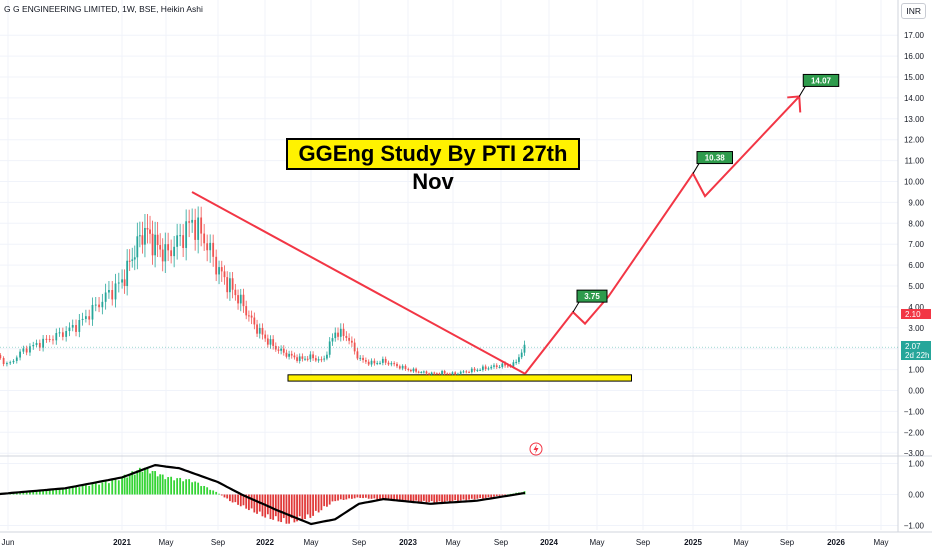 This screenshot has width=932, height=550. Describe the element at coordinates (913, 11) in the screenshot. I see `currency-button: INR` at that location.